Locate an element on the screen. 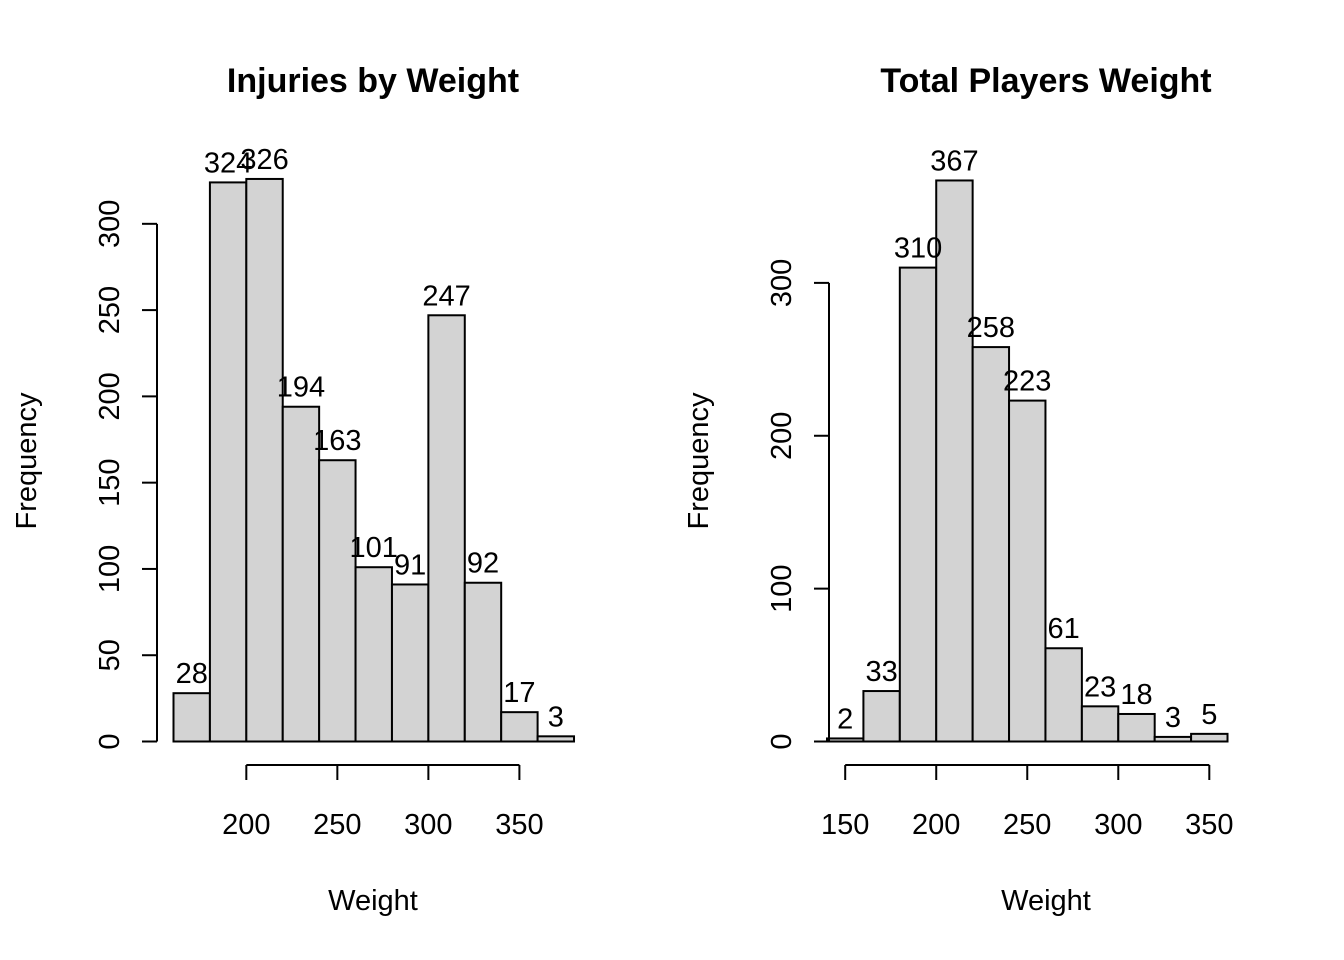 The image size is (1344, 960). y-axis: 0 50 100 150 200 250 300 is located at coordinates (126, 475).